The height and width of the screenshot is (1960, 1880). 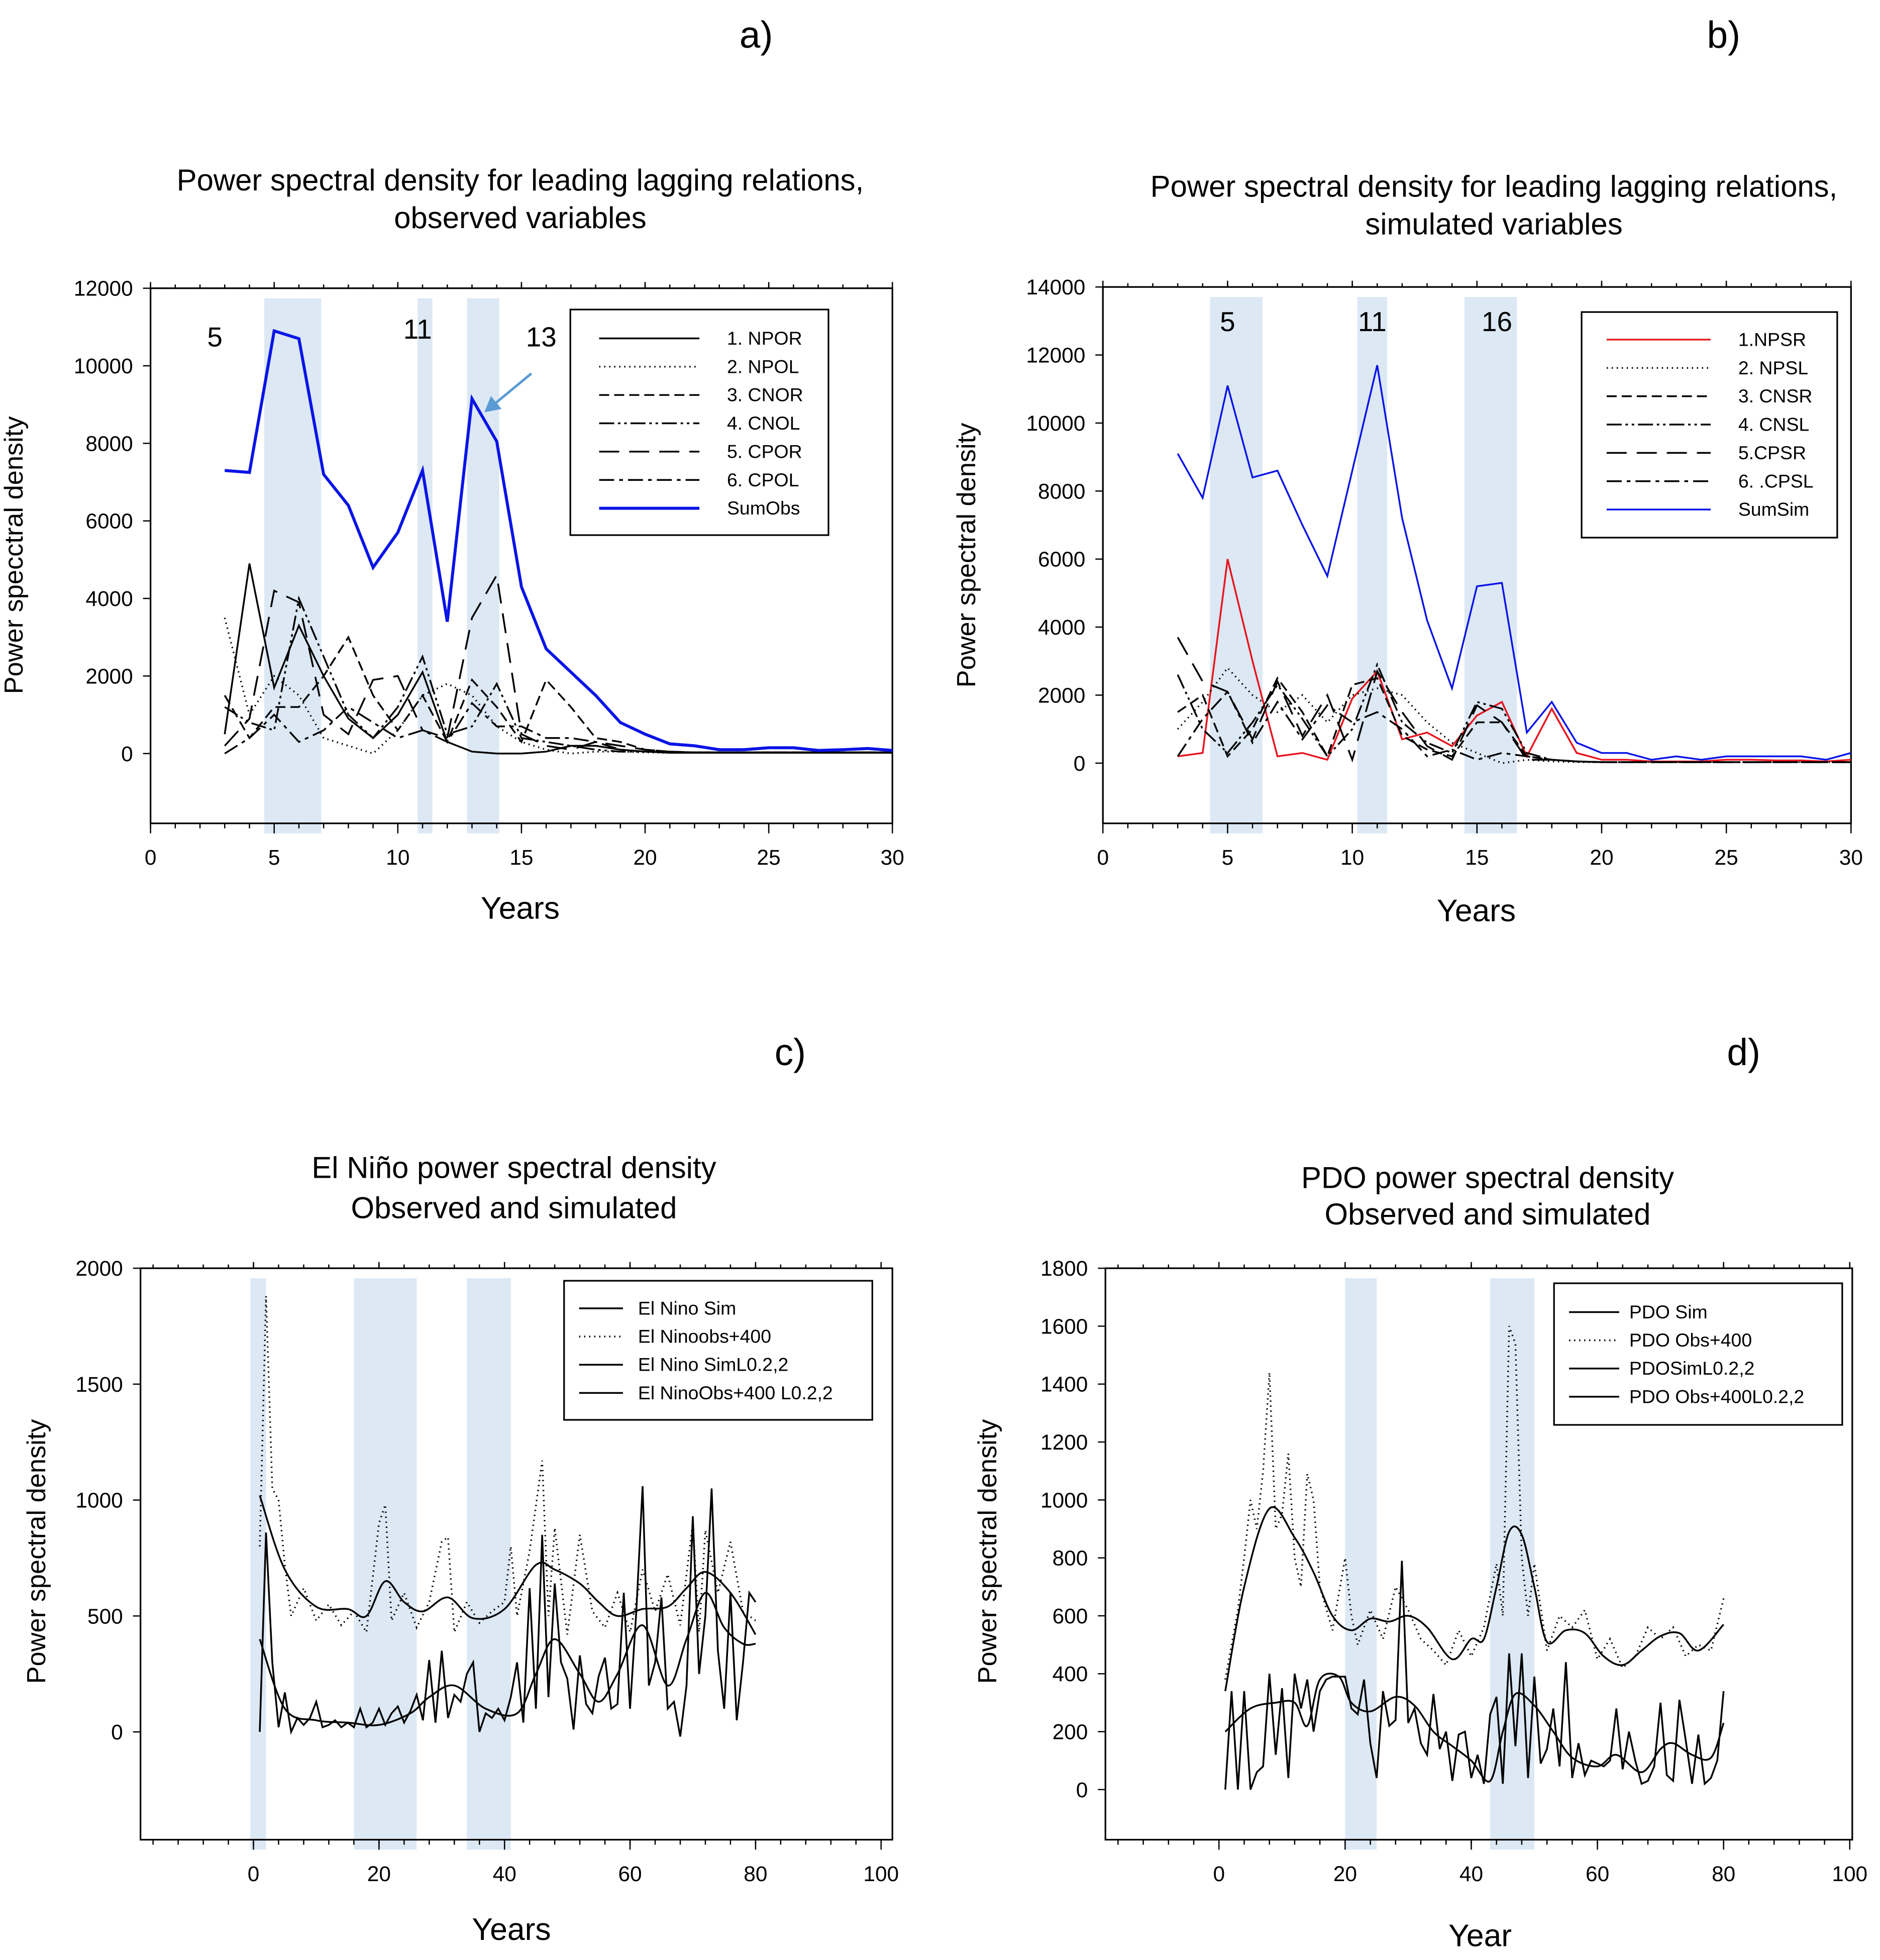 I want to click on band-period-annotation: 16, so click(x=1497, y=321).